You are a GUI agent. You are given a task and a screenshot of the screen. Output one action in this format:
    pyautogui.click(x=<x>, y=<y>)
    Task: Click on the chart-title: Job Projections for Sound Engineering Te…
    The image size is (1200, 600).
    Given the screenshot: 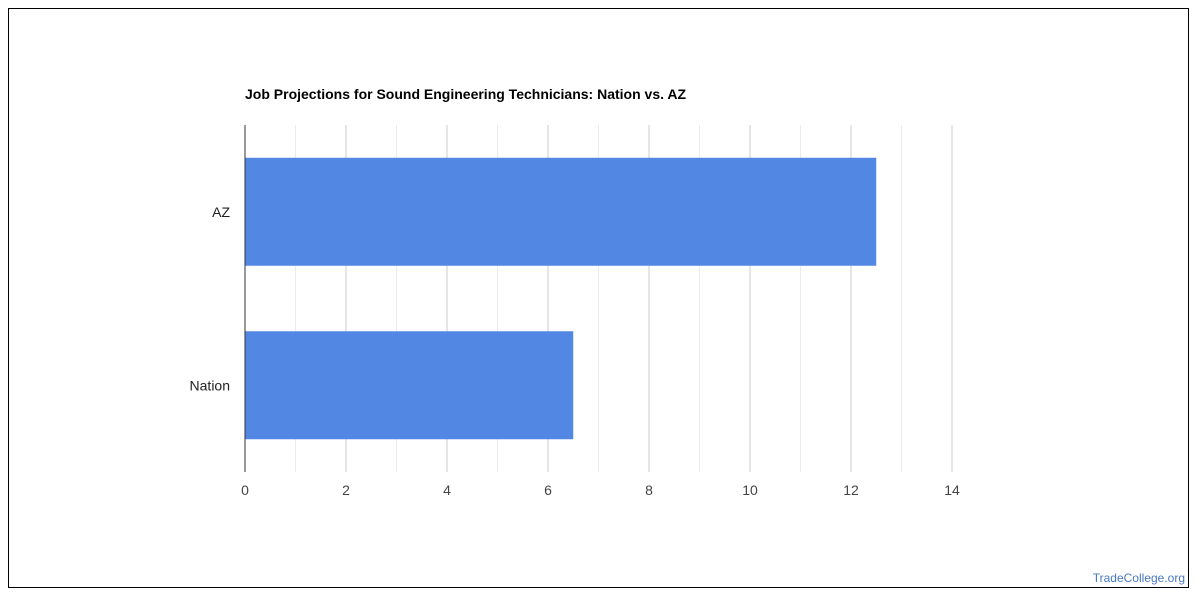 What is the action you would take?
    pyautogui.click(x=465, y=94)
    